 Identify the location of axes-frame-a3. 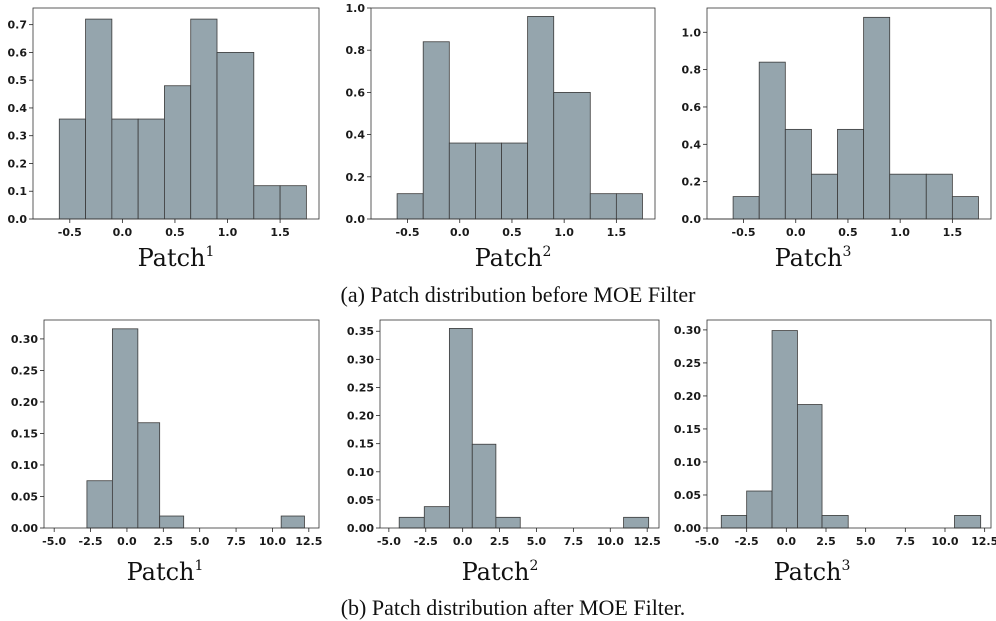
(849, 113).